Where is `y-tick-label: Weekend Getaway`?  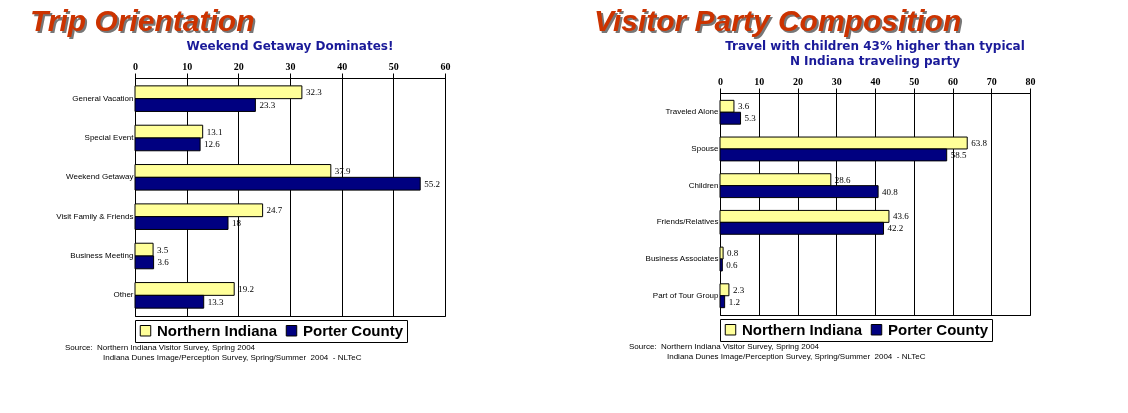 y-tick-label: Weekend Getaway is located at coordinates (100, 177).